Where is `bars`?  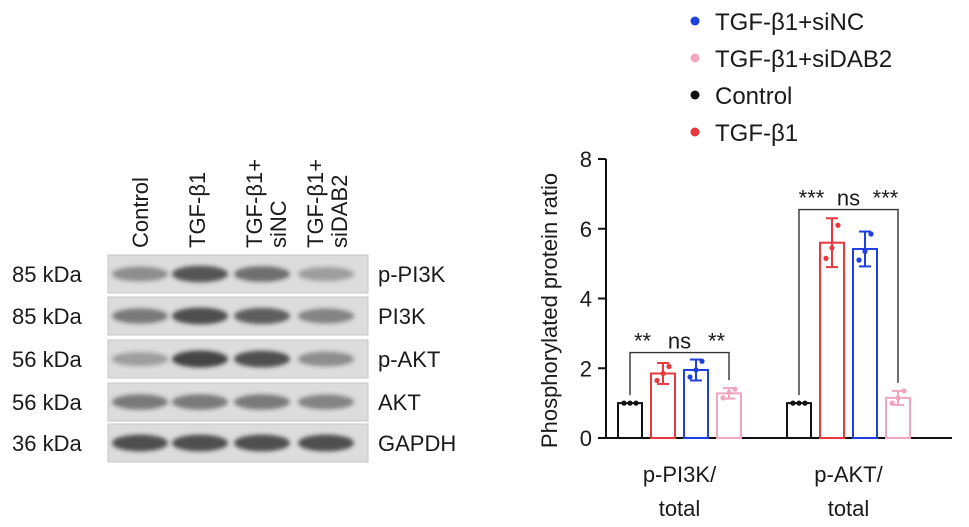
bars is located at coordinates (764, 328).